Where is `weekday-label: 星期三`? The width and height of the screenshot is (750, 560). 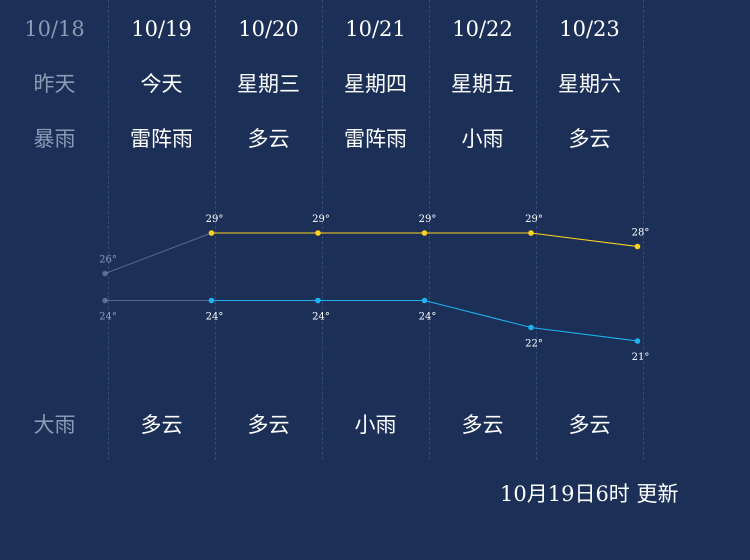 weekday-label: 星期三 is located at coordinates (268, 84).